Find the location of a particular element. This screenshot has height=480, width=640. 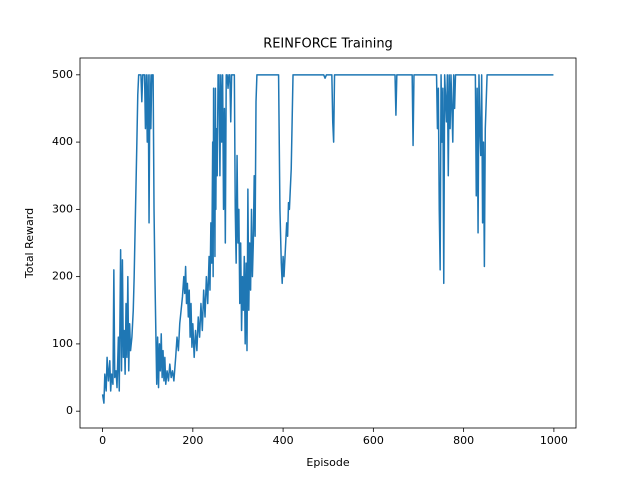

y-tick-label: 100 is located at coordinates (62, 343).